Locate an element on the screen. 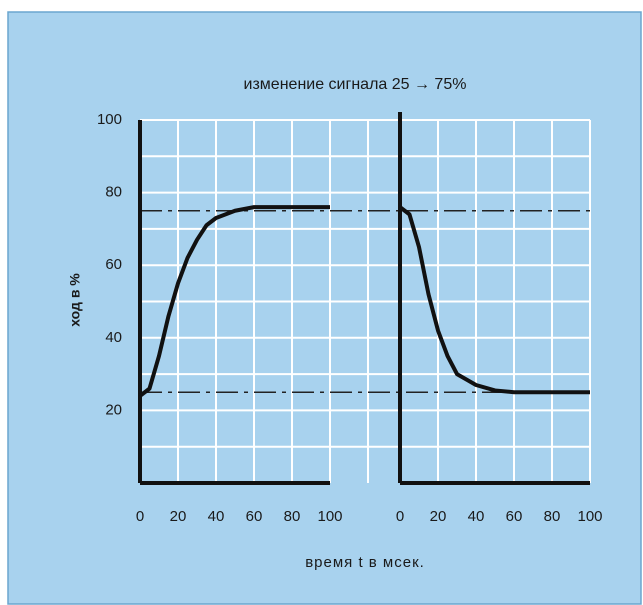 Image resolution: width=643 pixels, height=605 pixels. y-tick-label: 80 is located at coordinates (113, 192).